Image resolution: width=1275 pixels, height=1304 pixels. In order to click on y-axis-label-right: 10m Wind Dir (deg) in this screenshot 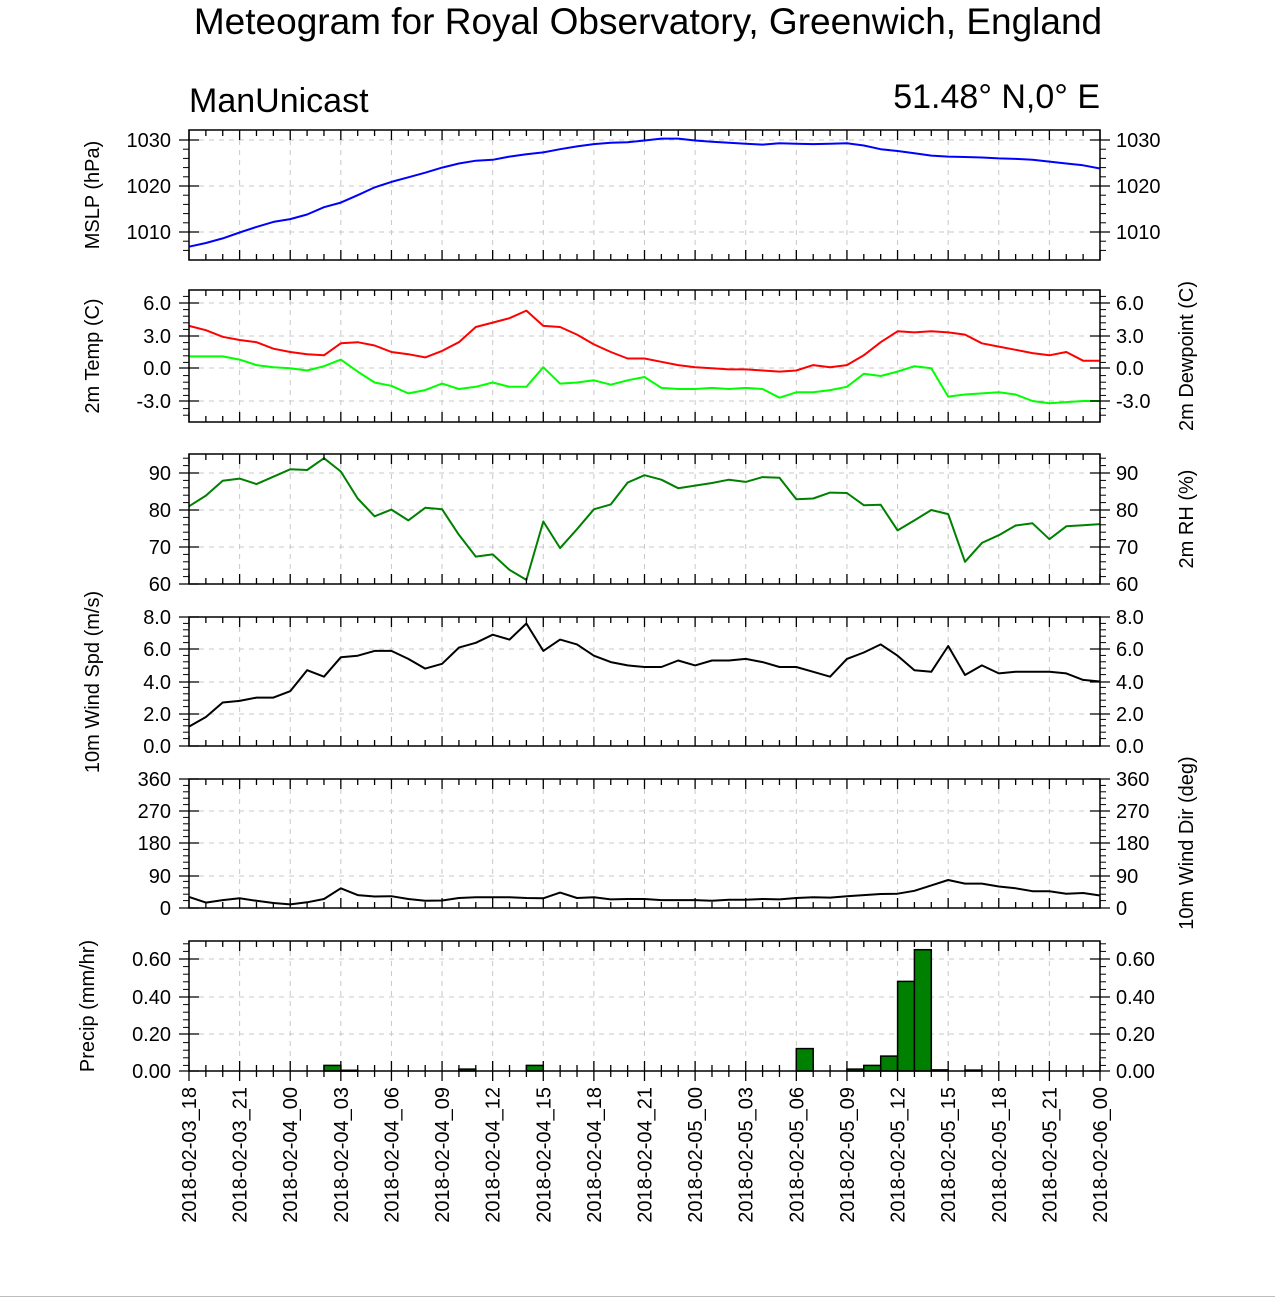, I will do `click(1187, 842)`.